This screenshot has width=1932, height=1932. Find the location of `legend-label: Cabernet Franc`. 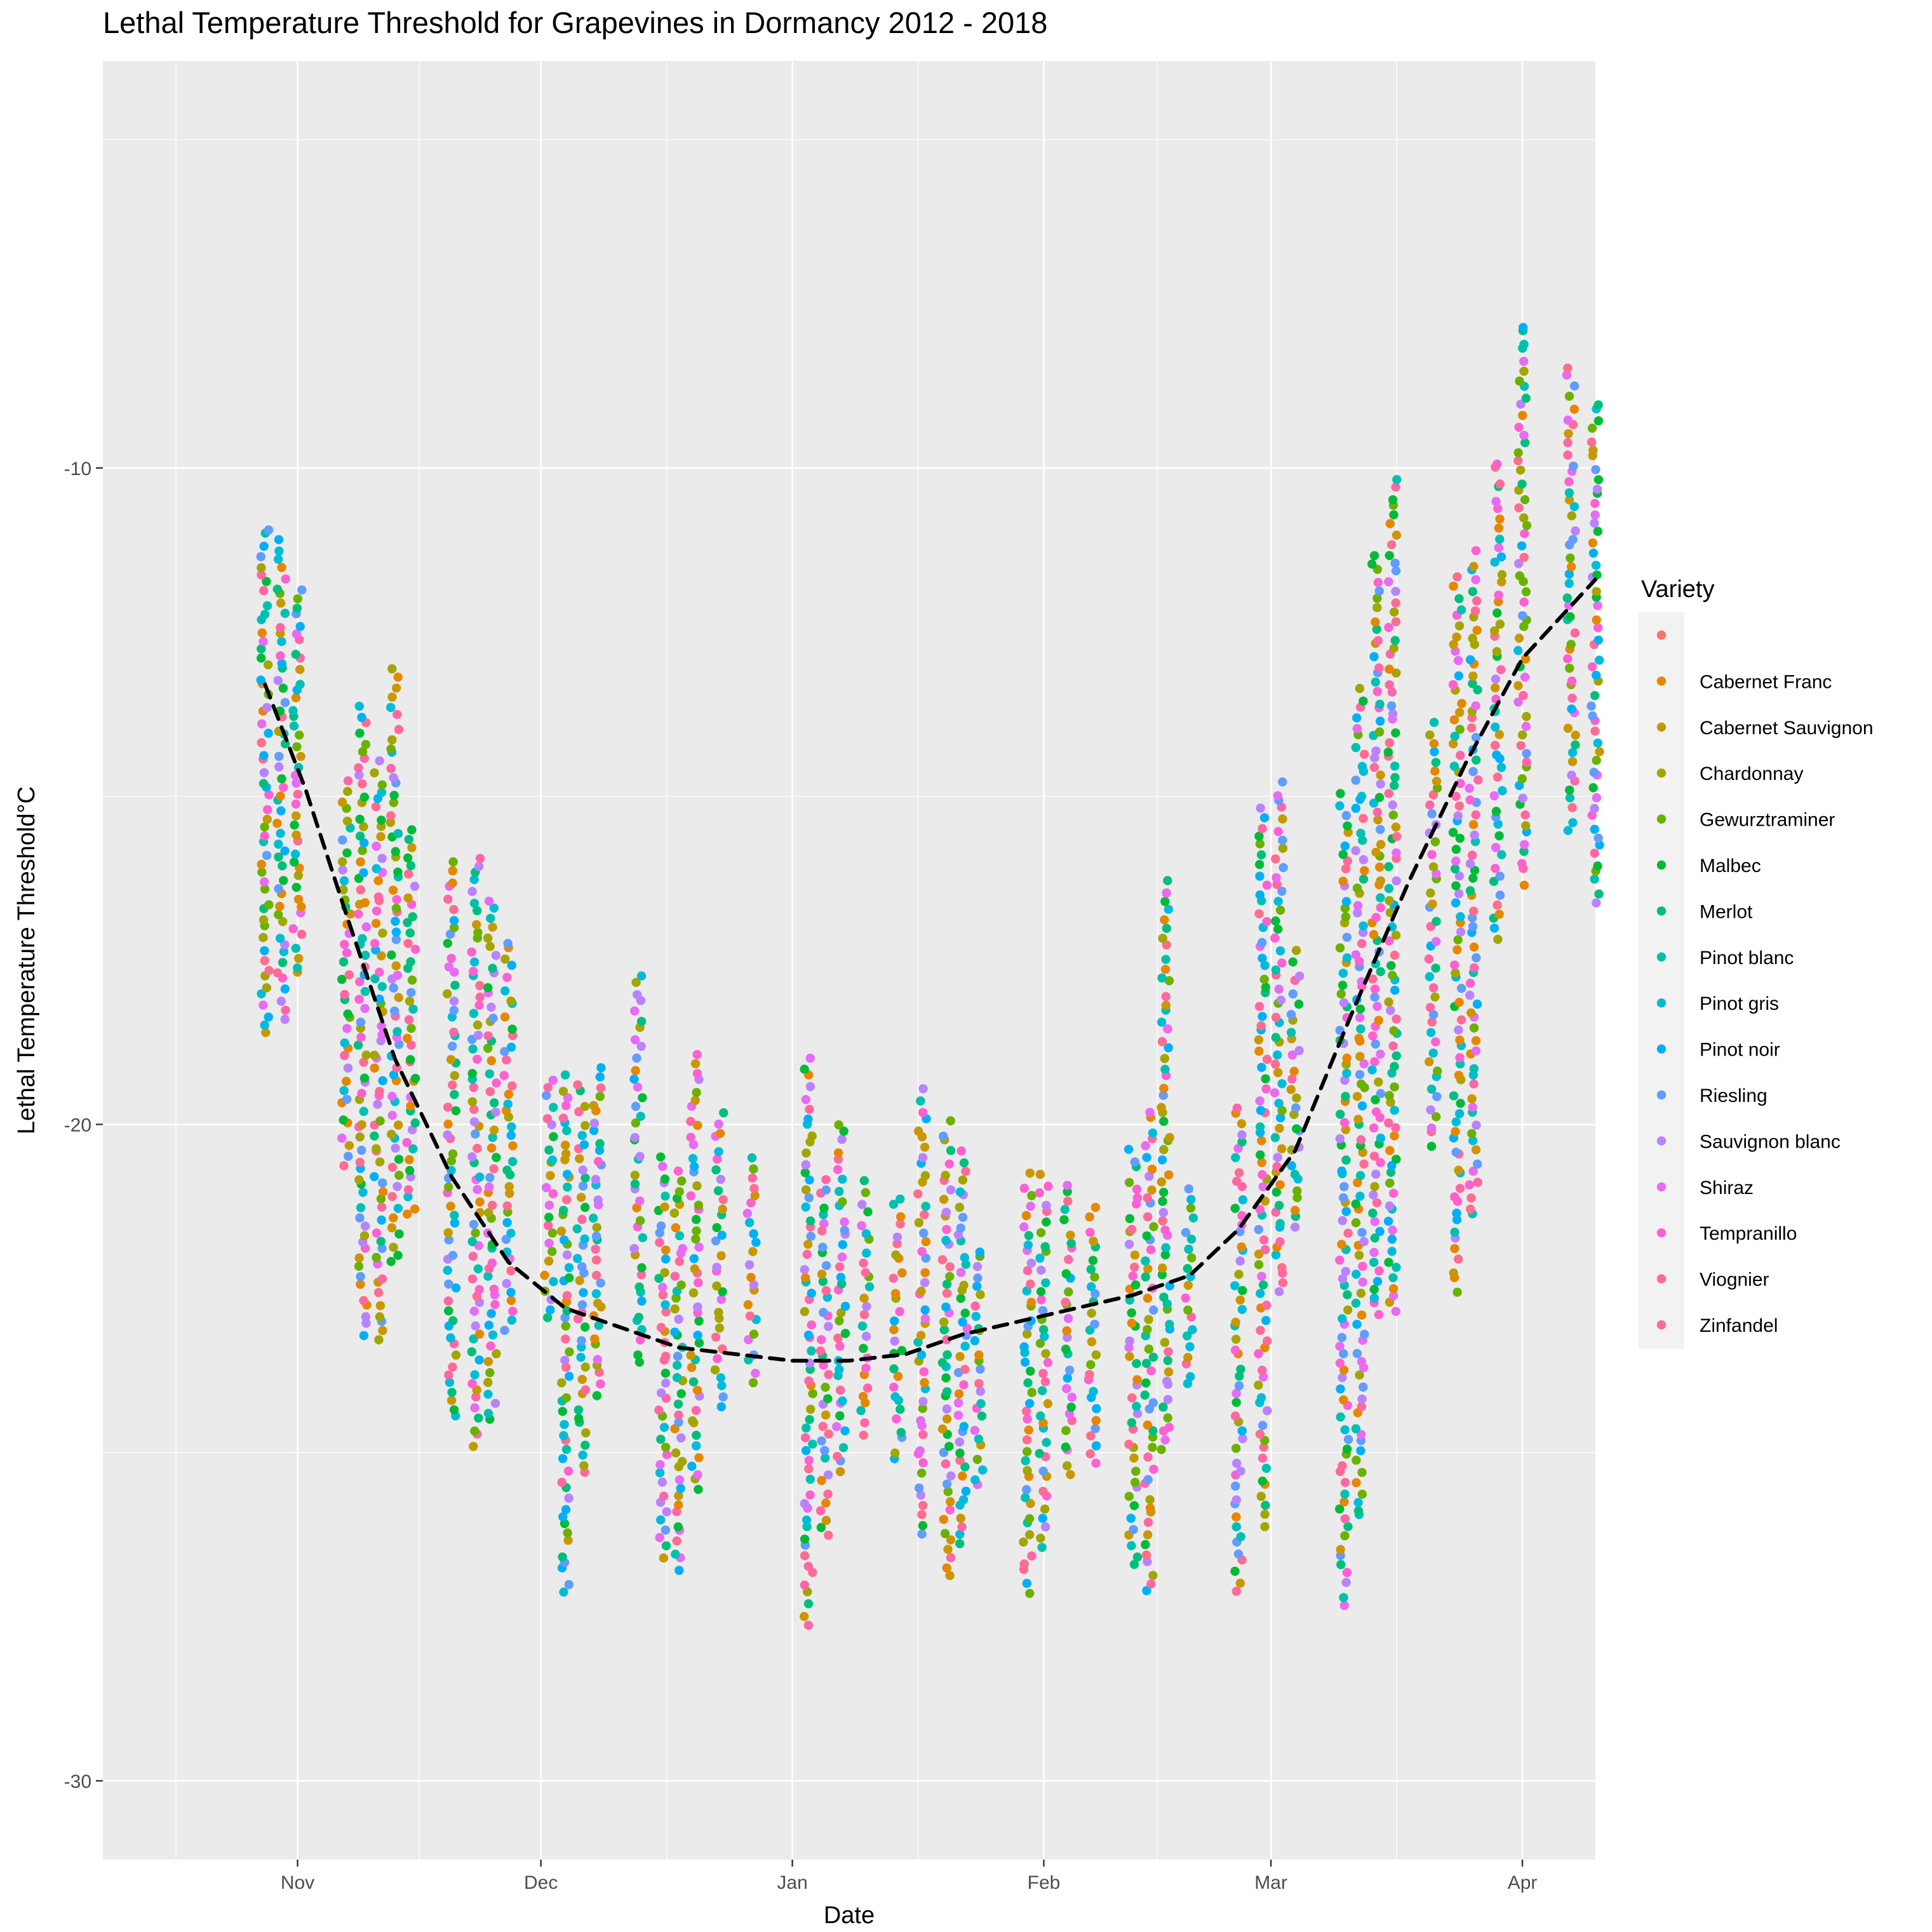

legend-label: Cabernet Franc is located at coordinates (1766, 681).